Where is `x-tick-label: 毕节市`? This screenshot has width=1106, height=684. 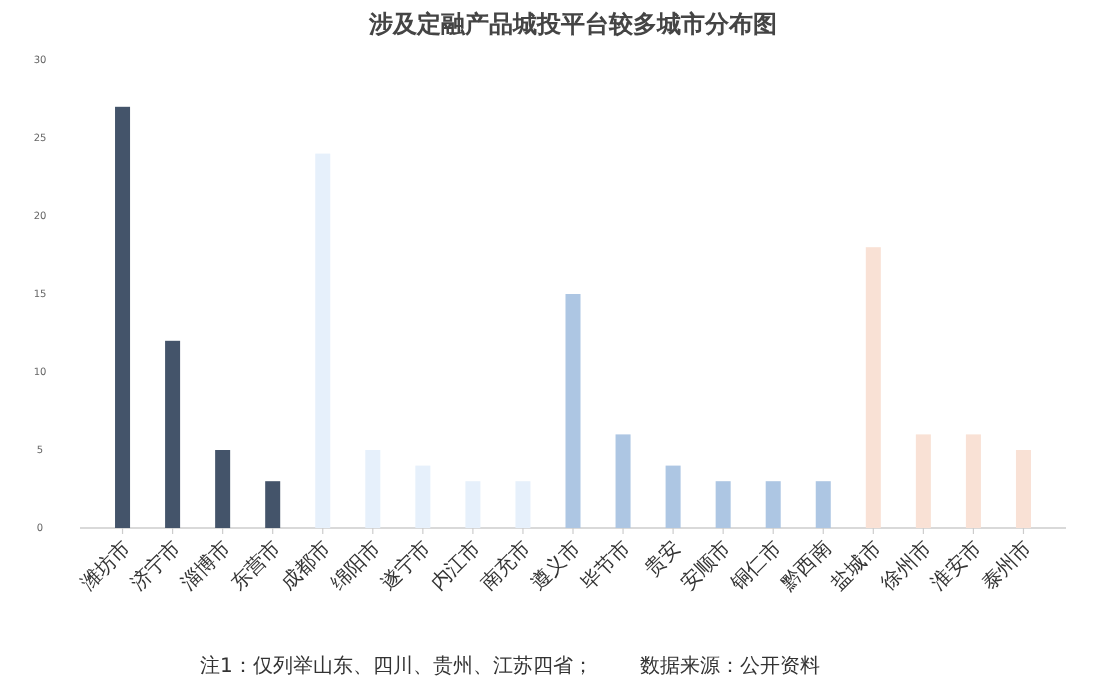 x-tick-label: 毕节市 is located at coordinates (606, 565).